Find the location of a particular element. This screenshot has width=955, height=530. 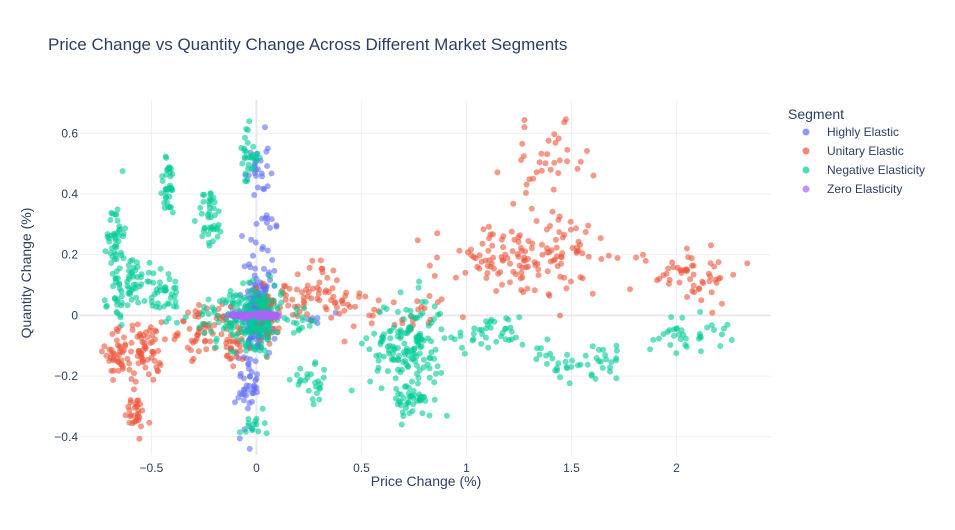

legend-item-unitary-elastic: Unitary Elastic is located at coordinates (853, 151).